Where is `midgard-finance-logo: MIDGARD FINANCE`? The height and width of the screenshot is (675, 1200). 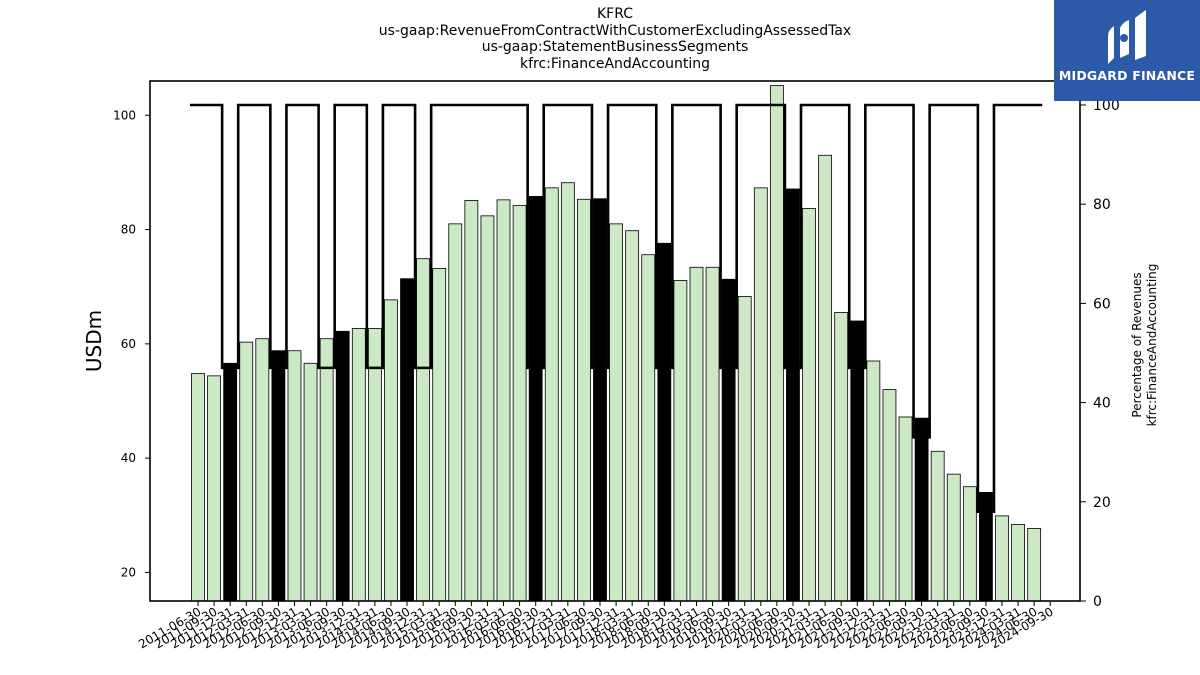 midgard-finance-logo: MIDGARD FINANCE is located at coordinates (1127, 50).